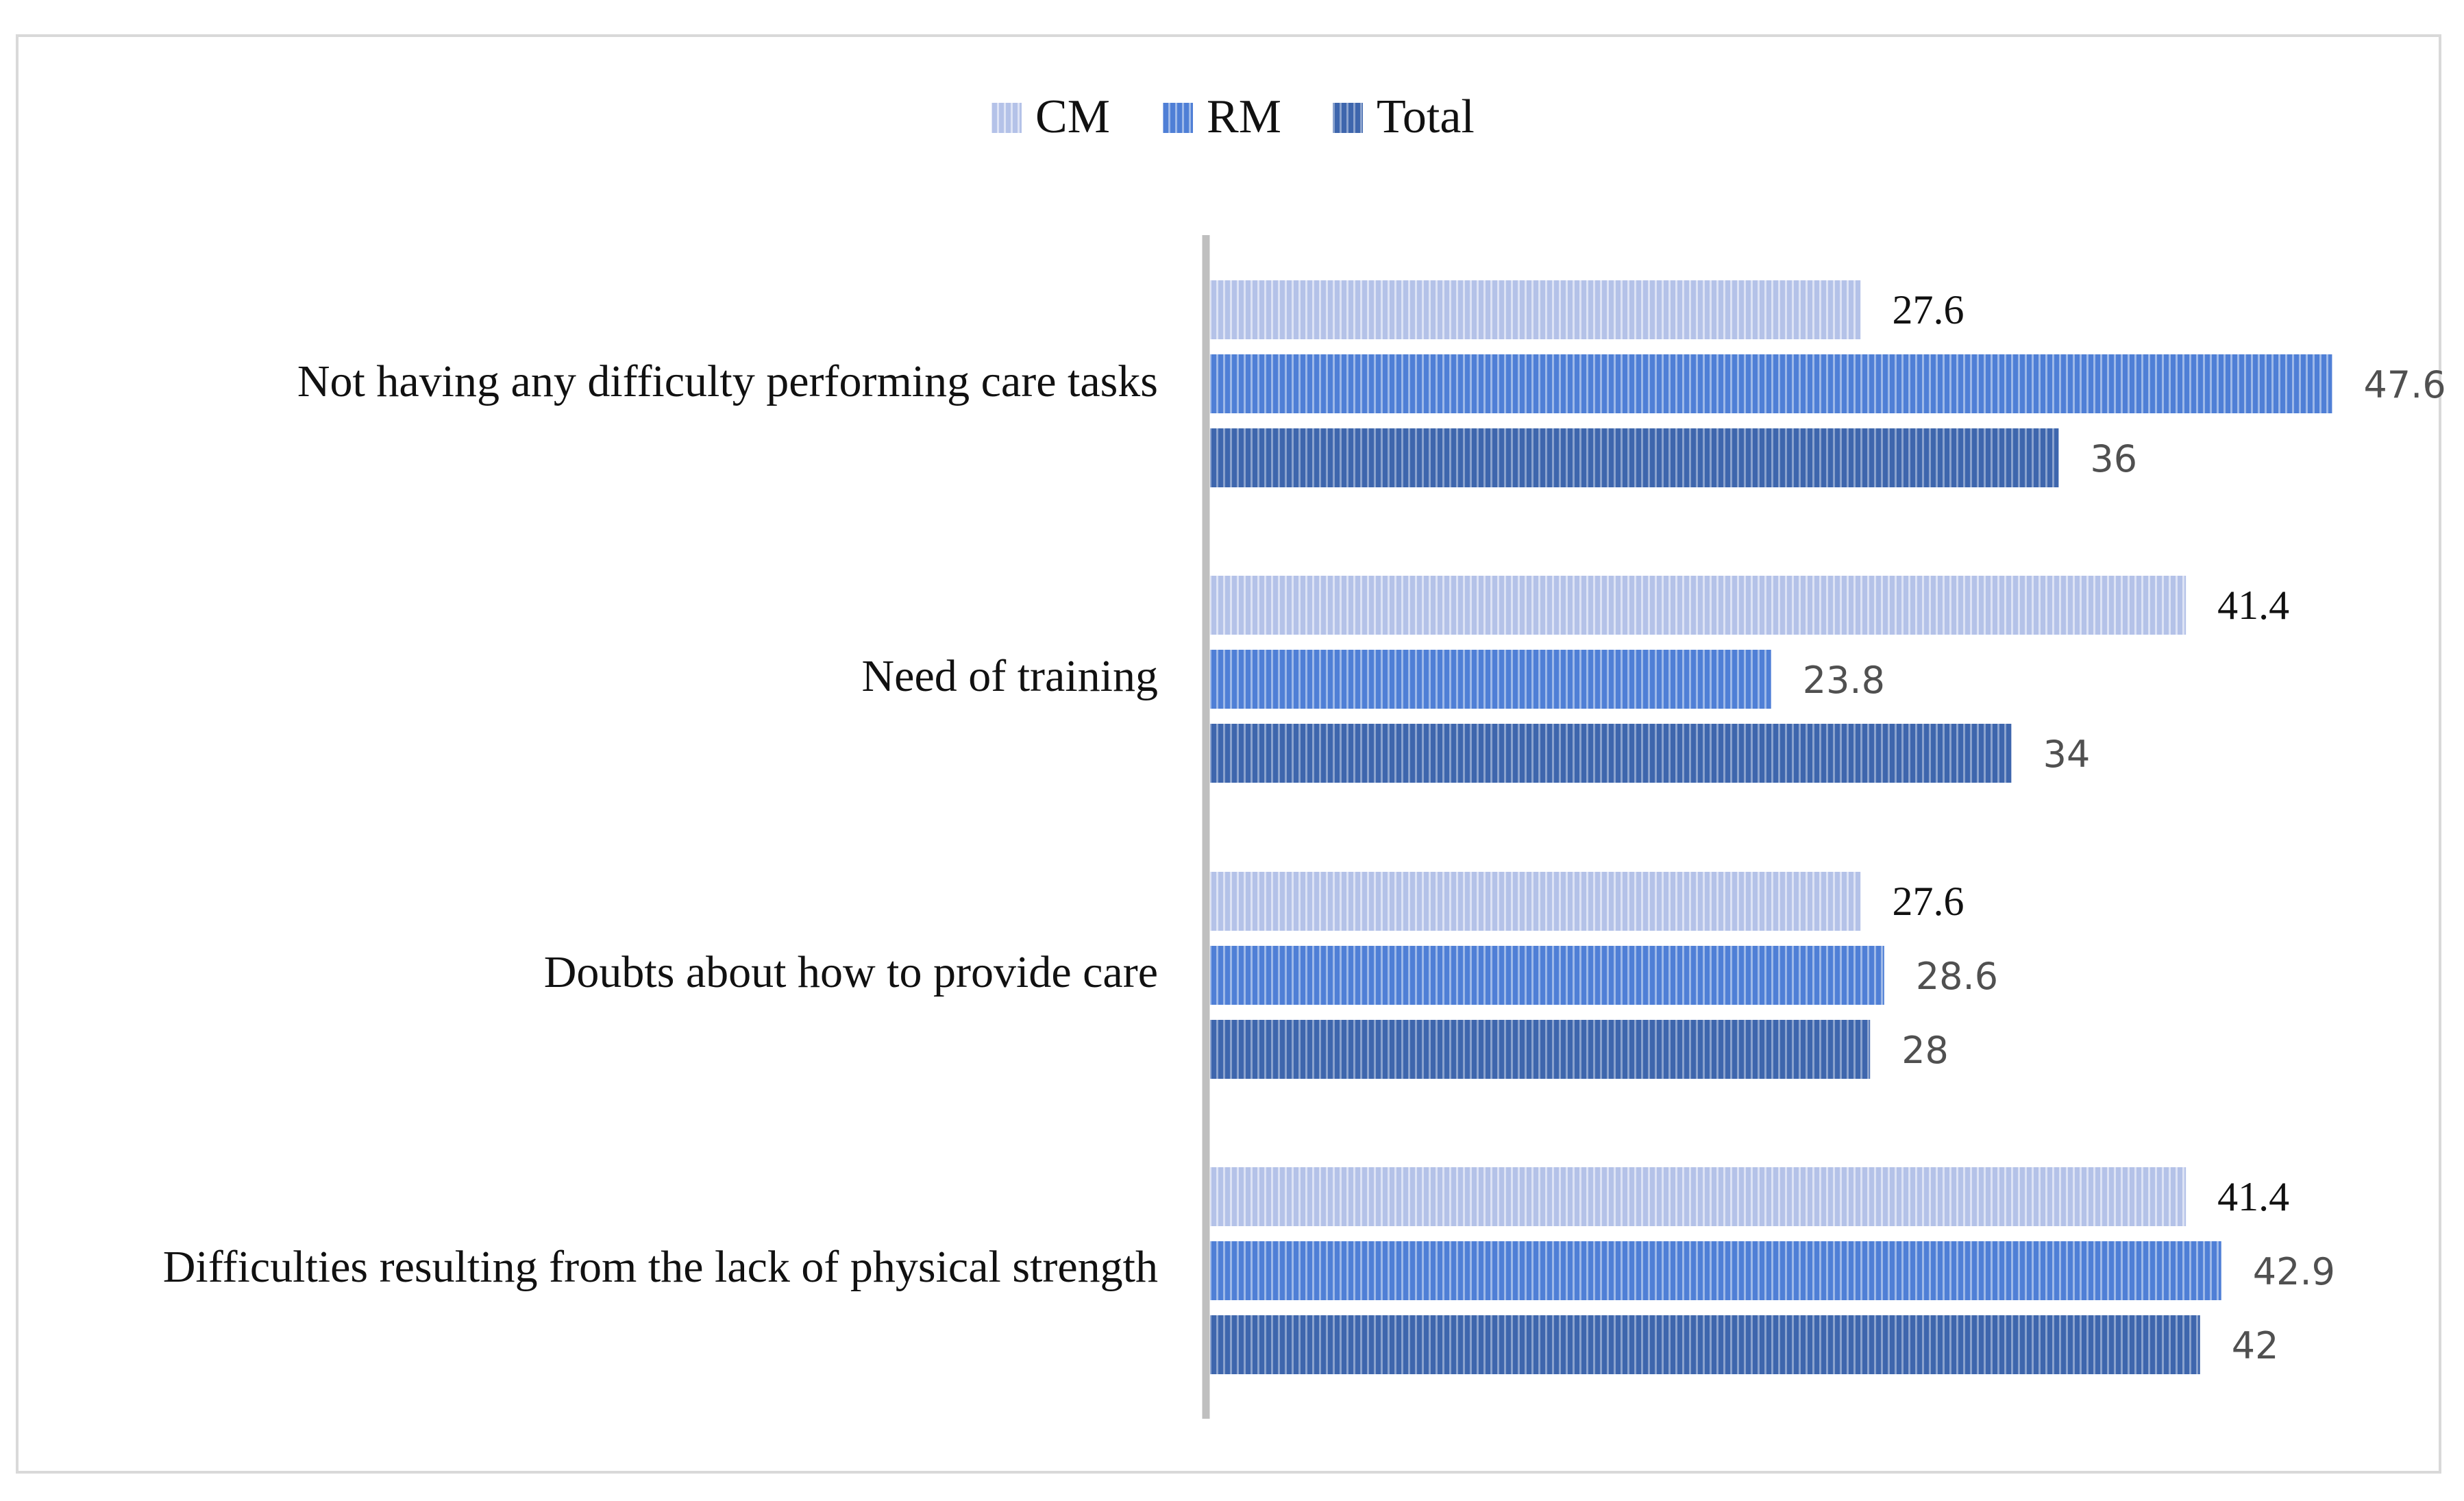  Describe the element at coordinates (851, 972) in the screenshot. I see `category-label-3: Doubts about how to provide care` at that location.